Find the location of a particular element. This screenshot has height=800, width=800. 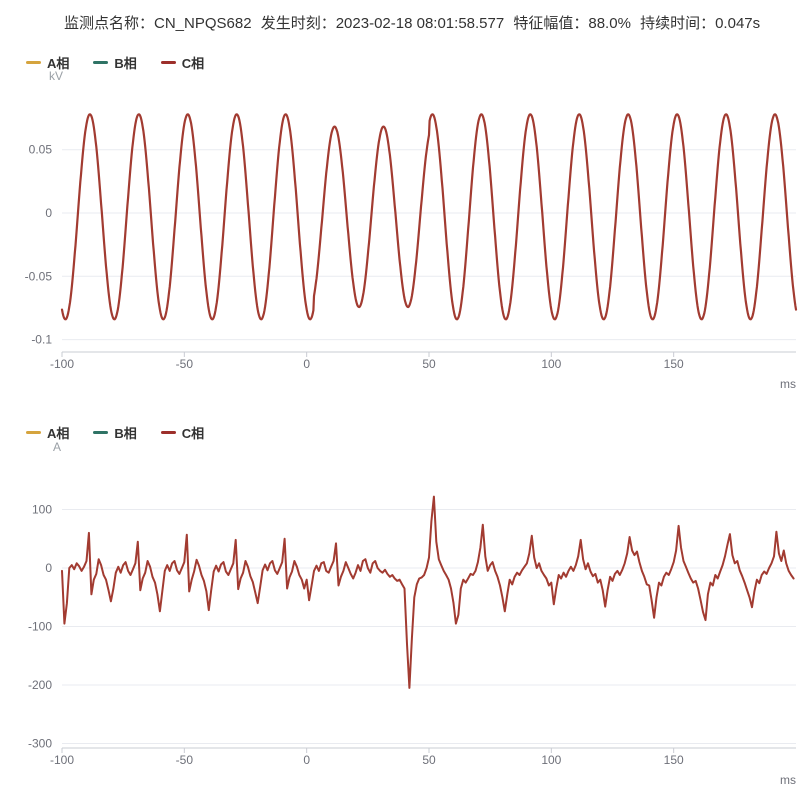

y-tick-label: -0.05 is located at coordinates (39, 276).